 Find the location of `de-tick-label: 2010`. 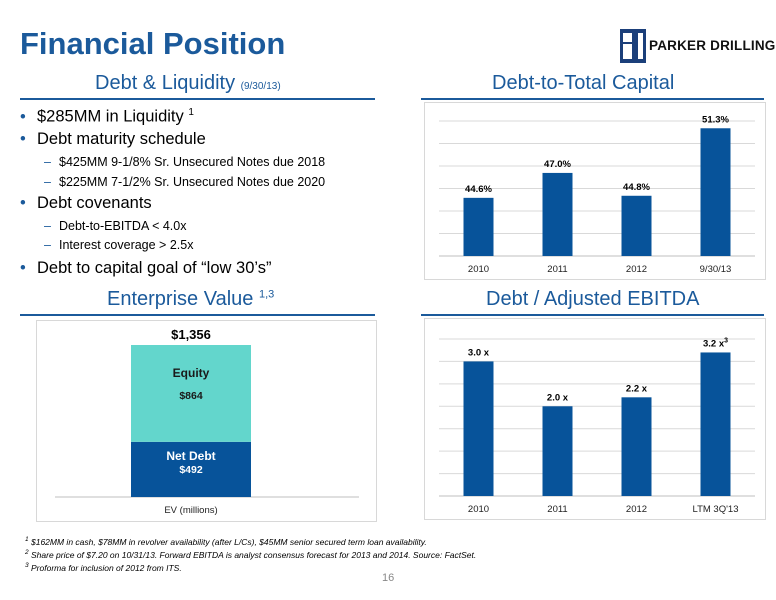

de-tick-label: 2010 is located at coordinates (478, 509).